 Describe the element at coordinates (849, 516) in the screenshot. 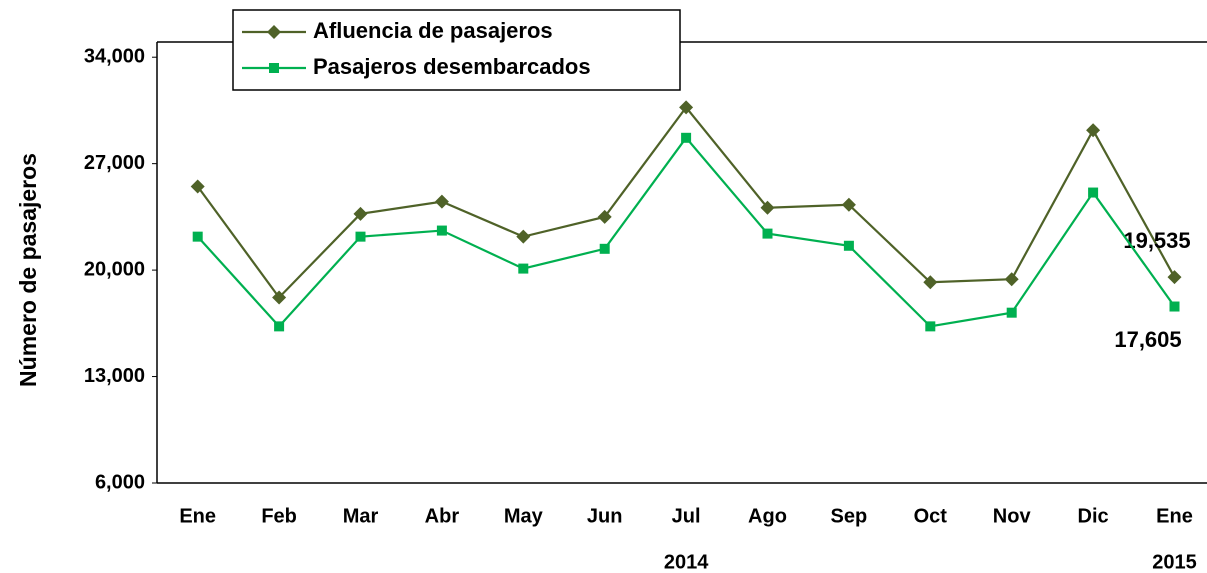

I see `x-tick-label: Sep` at that location.